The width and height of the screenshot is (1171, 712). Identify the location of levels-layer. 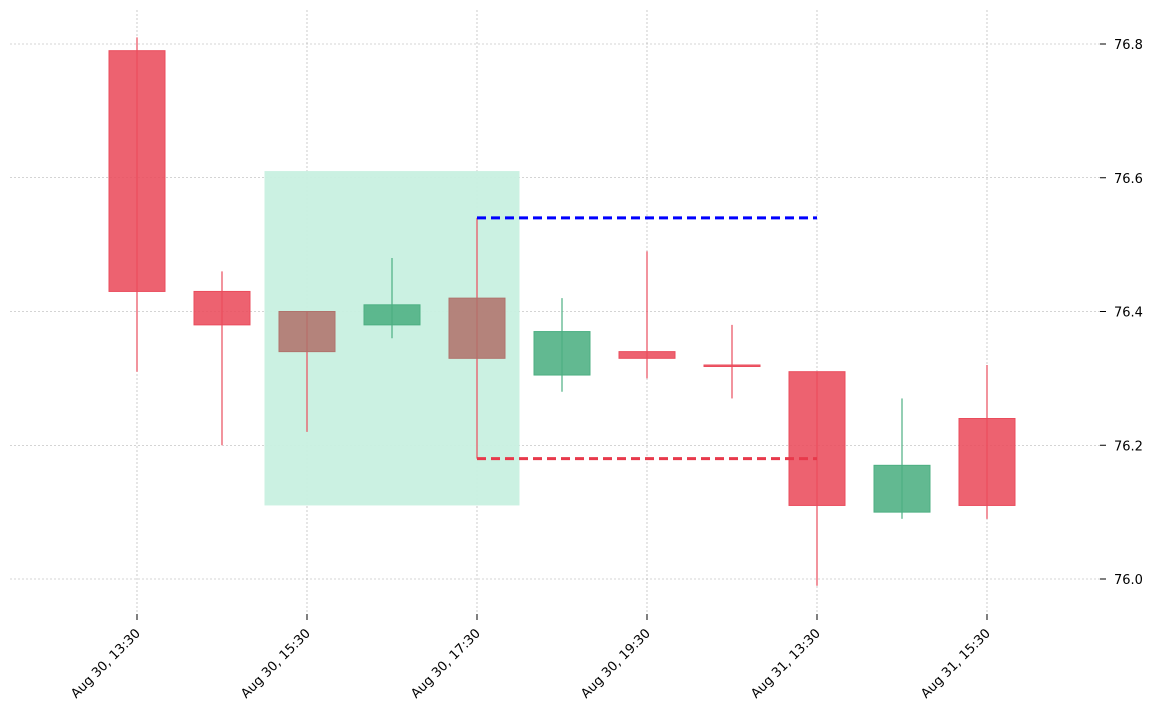
(647, 338).